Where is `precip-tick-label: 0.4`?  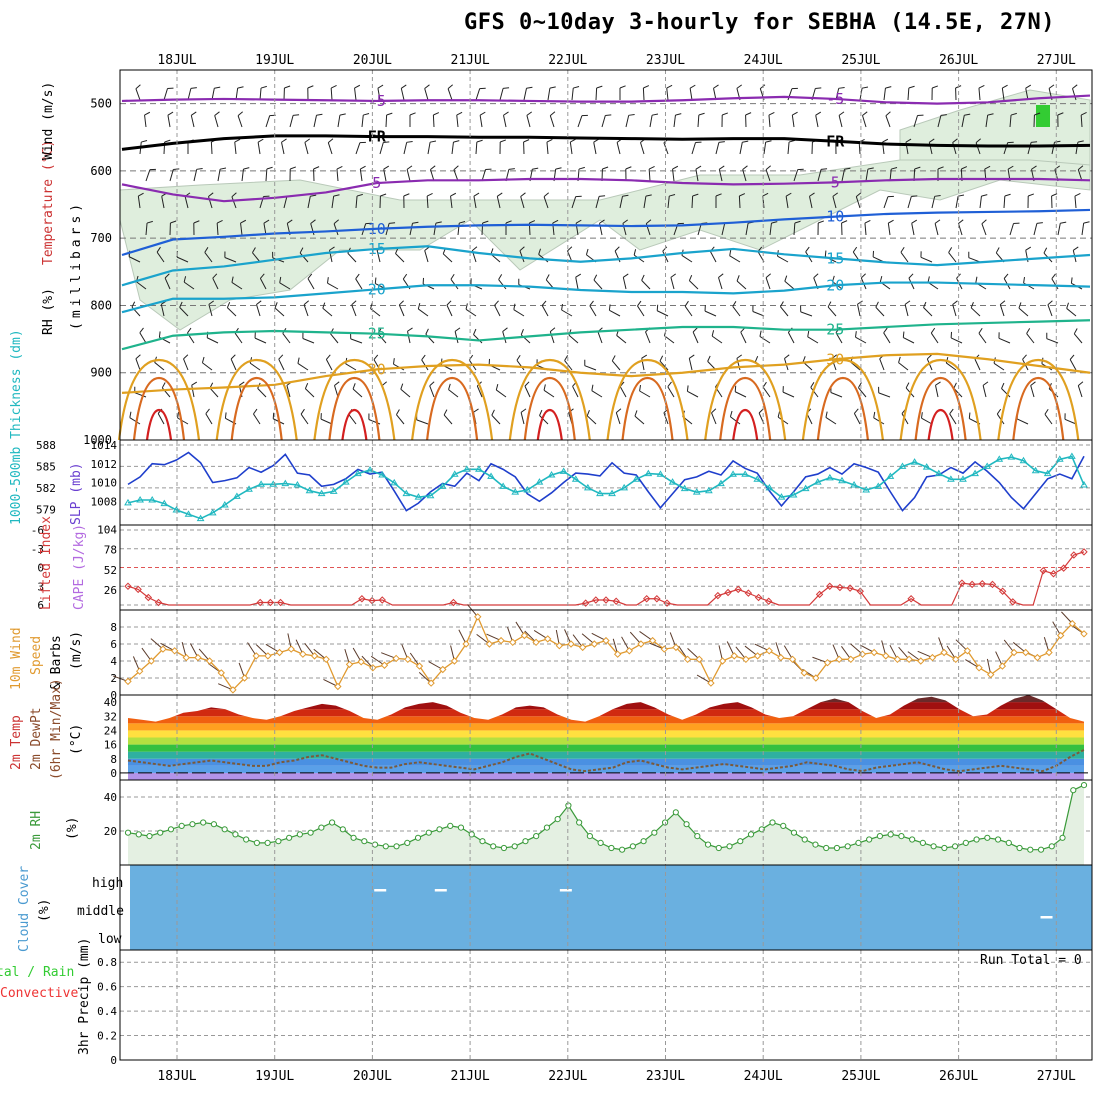 precip-tick-label: 0.4 is located at coordinates (107, 1011).